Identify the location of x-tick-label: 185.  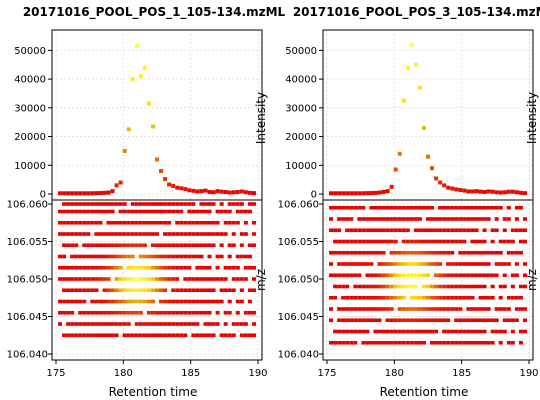
(190, 373).